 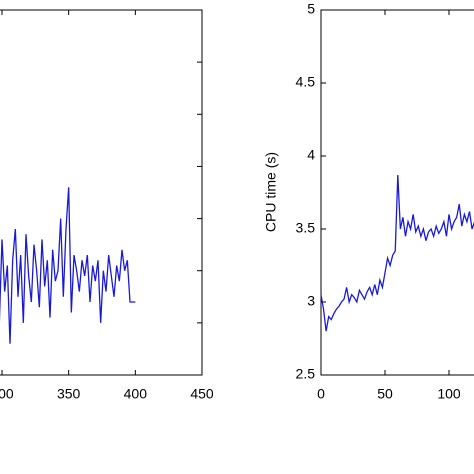 I want to click on y-tick-label: 3, so click(x=311, y=301).